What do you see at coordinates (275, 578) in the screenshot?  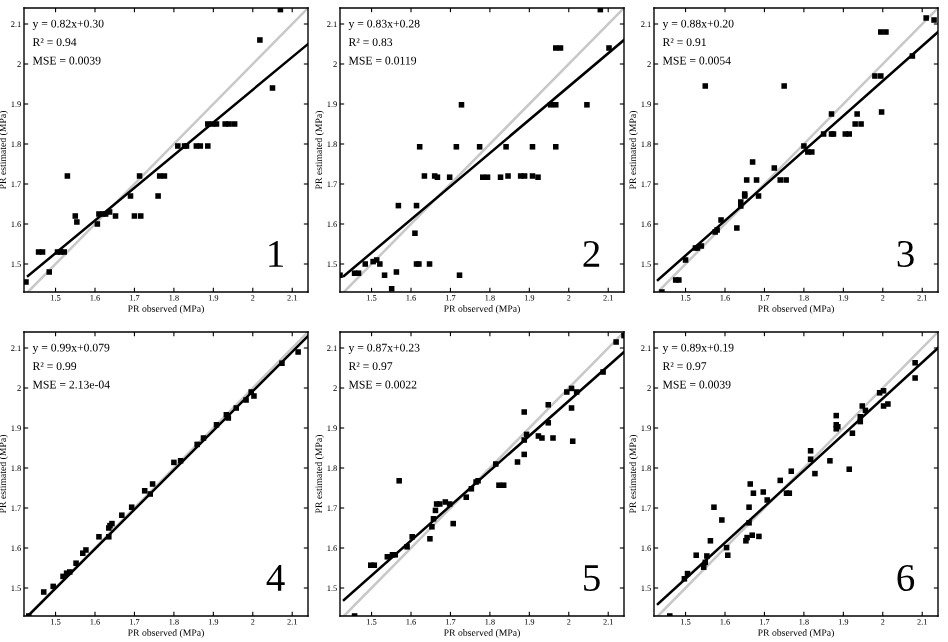 I see `annotation: 4` at bounding box center [275, 578].